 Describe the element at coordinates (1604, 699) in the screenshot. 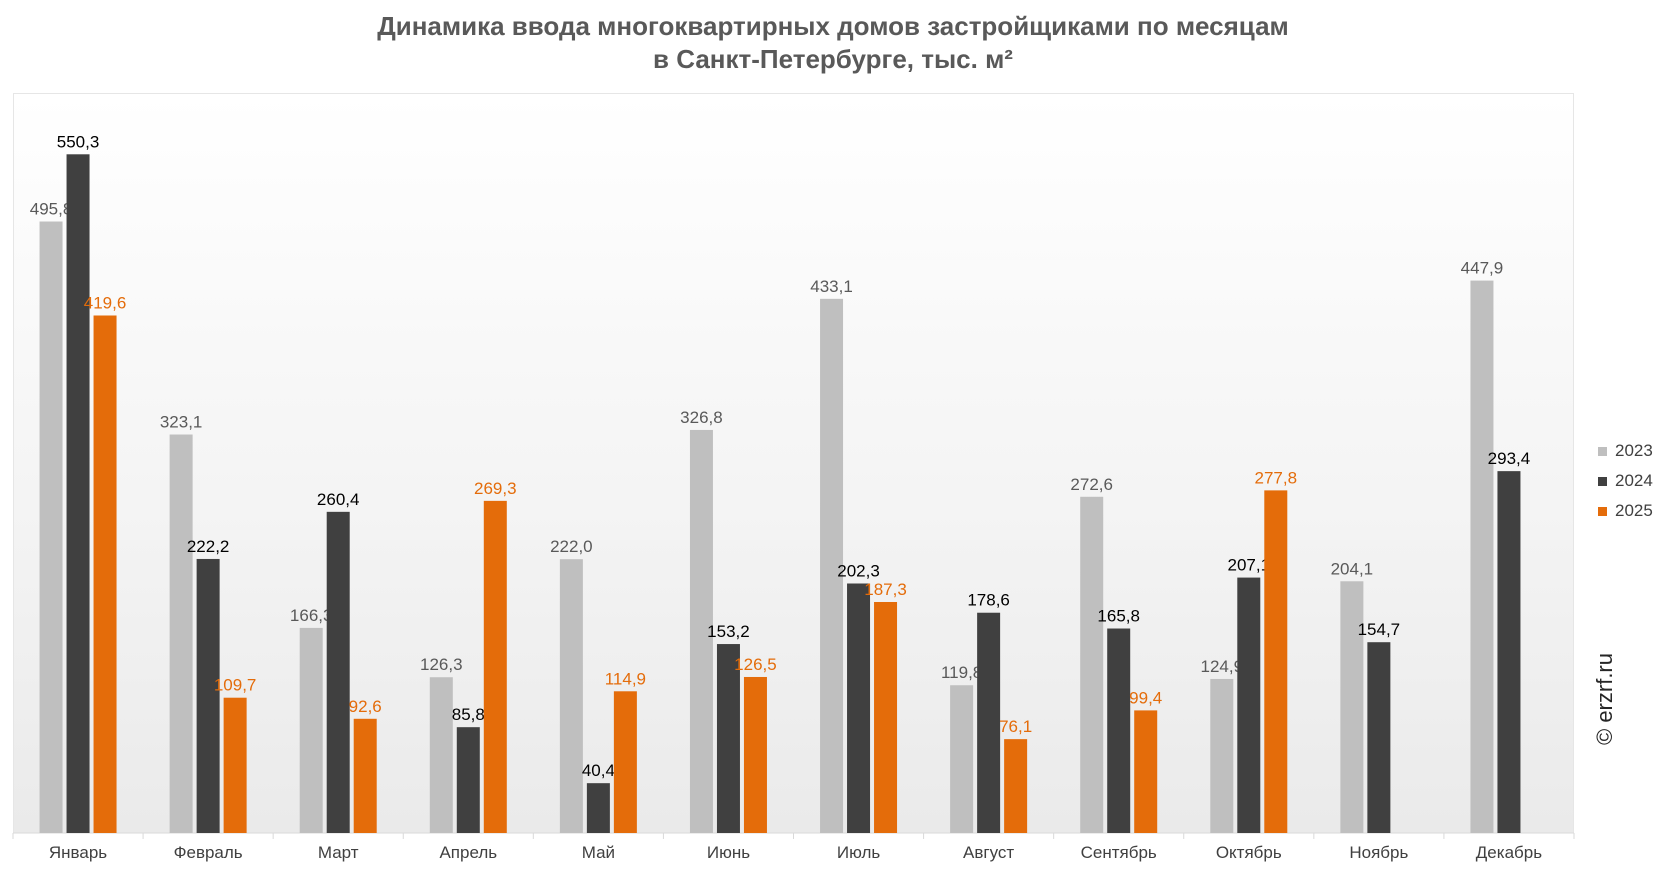

I see `watermark: © erzrf.ru` at that location.